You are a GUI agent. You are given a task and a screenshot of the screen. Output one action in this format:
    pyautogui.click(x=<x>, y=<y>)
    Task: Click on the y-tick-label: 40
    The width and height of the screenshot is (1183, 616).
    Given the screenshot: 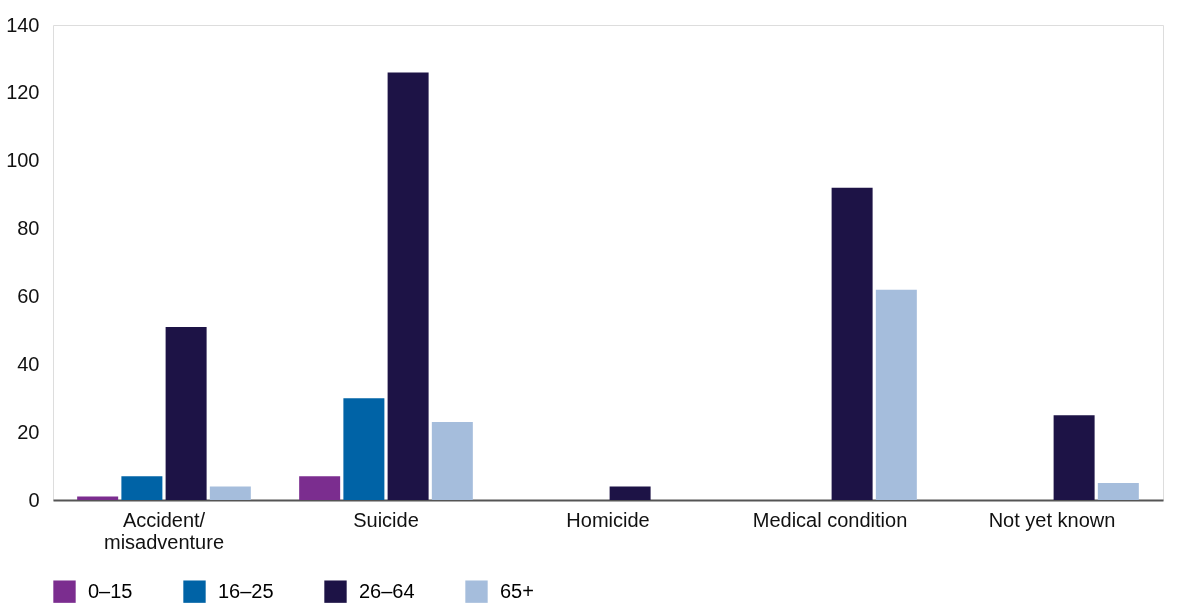 What is the action you would take?
    pyautogui.click(x=28, y=363)
    